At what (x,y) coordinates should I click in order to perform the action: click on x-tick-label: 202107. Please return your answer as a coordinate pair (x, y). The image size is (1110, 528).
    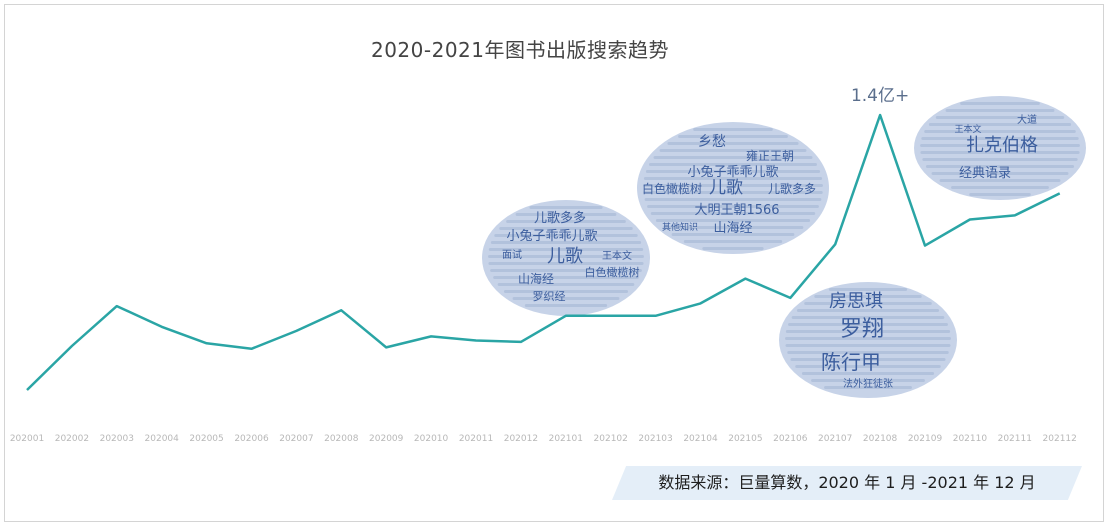
    Looking at the image, I should click on (835, 439).